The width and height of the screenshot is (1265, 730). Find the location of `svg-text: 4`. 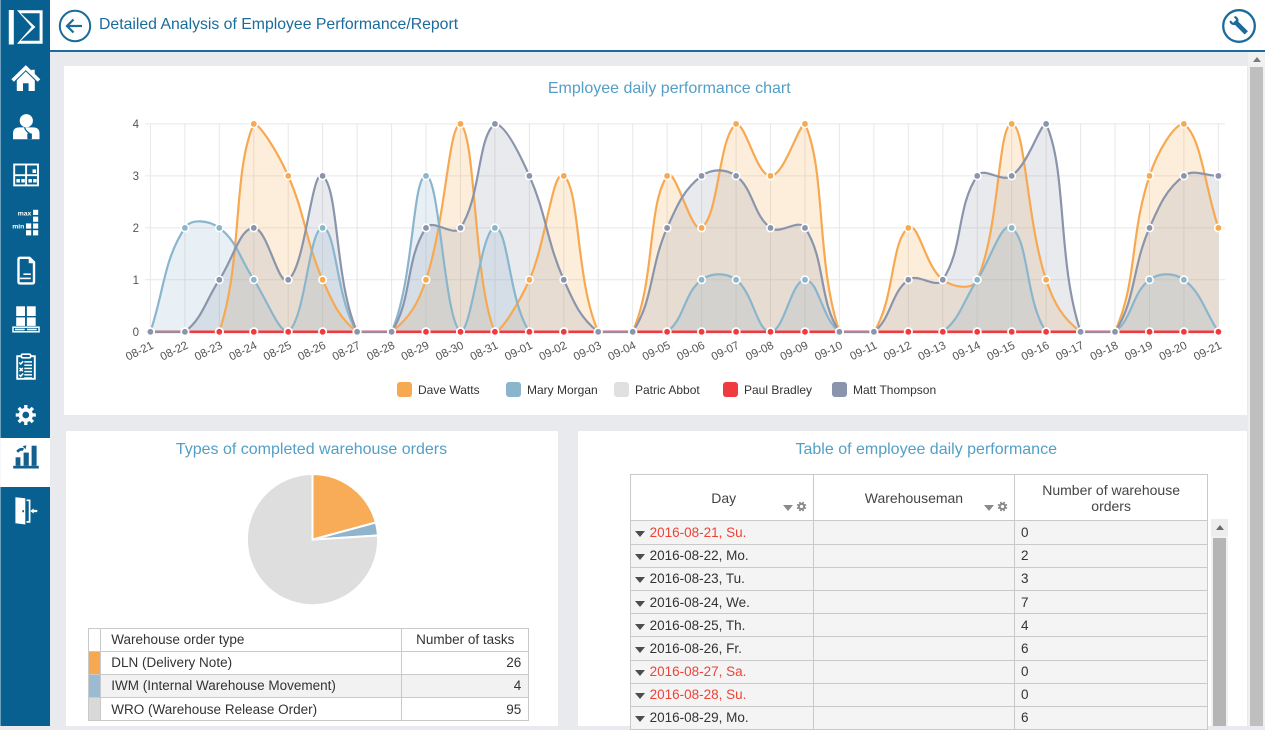

svg-text: 4 is located at coordinates (136, 124).